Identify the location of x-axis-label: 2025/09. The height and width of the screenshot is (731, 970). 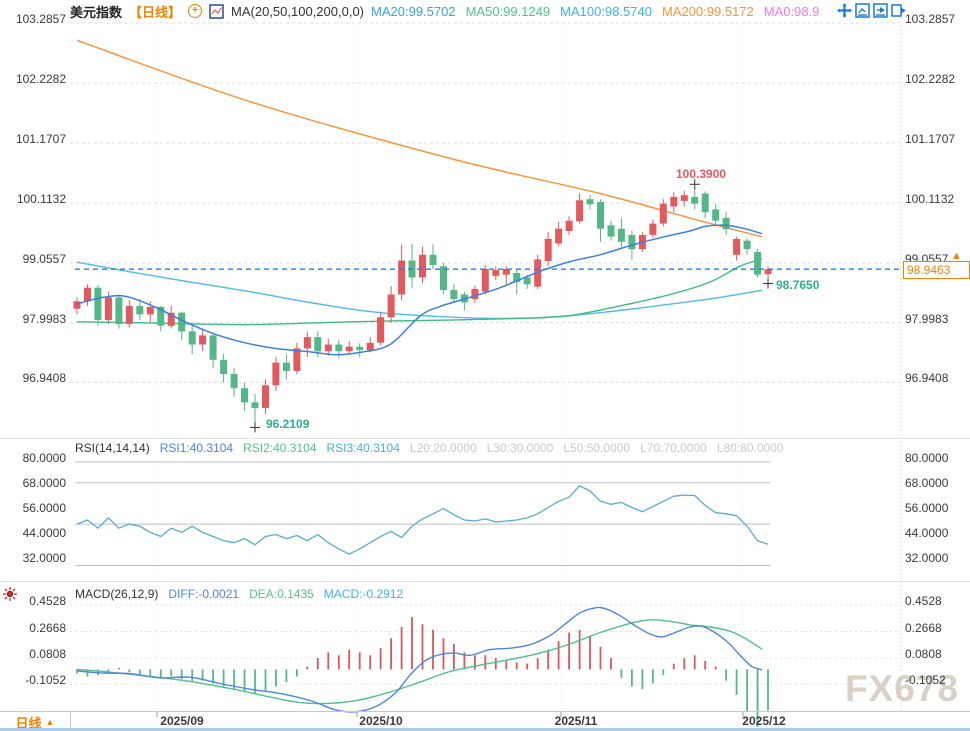
(182, 721).